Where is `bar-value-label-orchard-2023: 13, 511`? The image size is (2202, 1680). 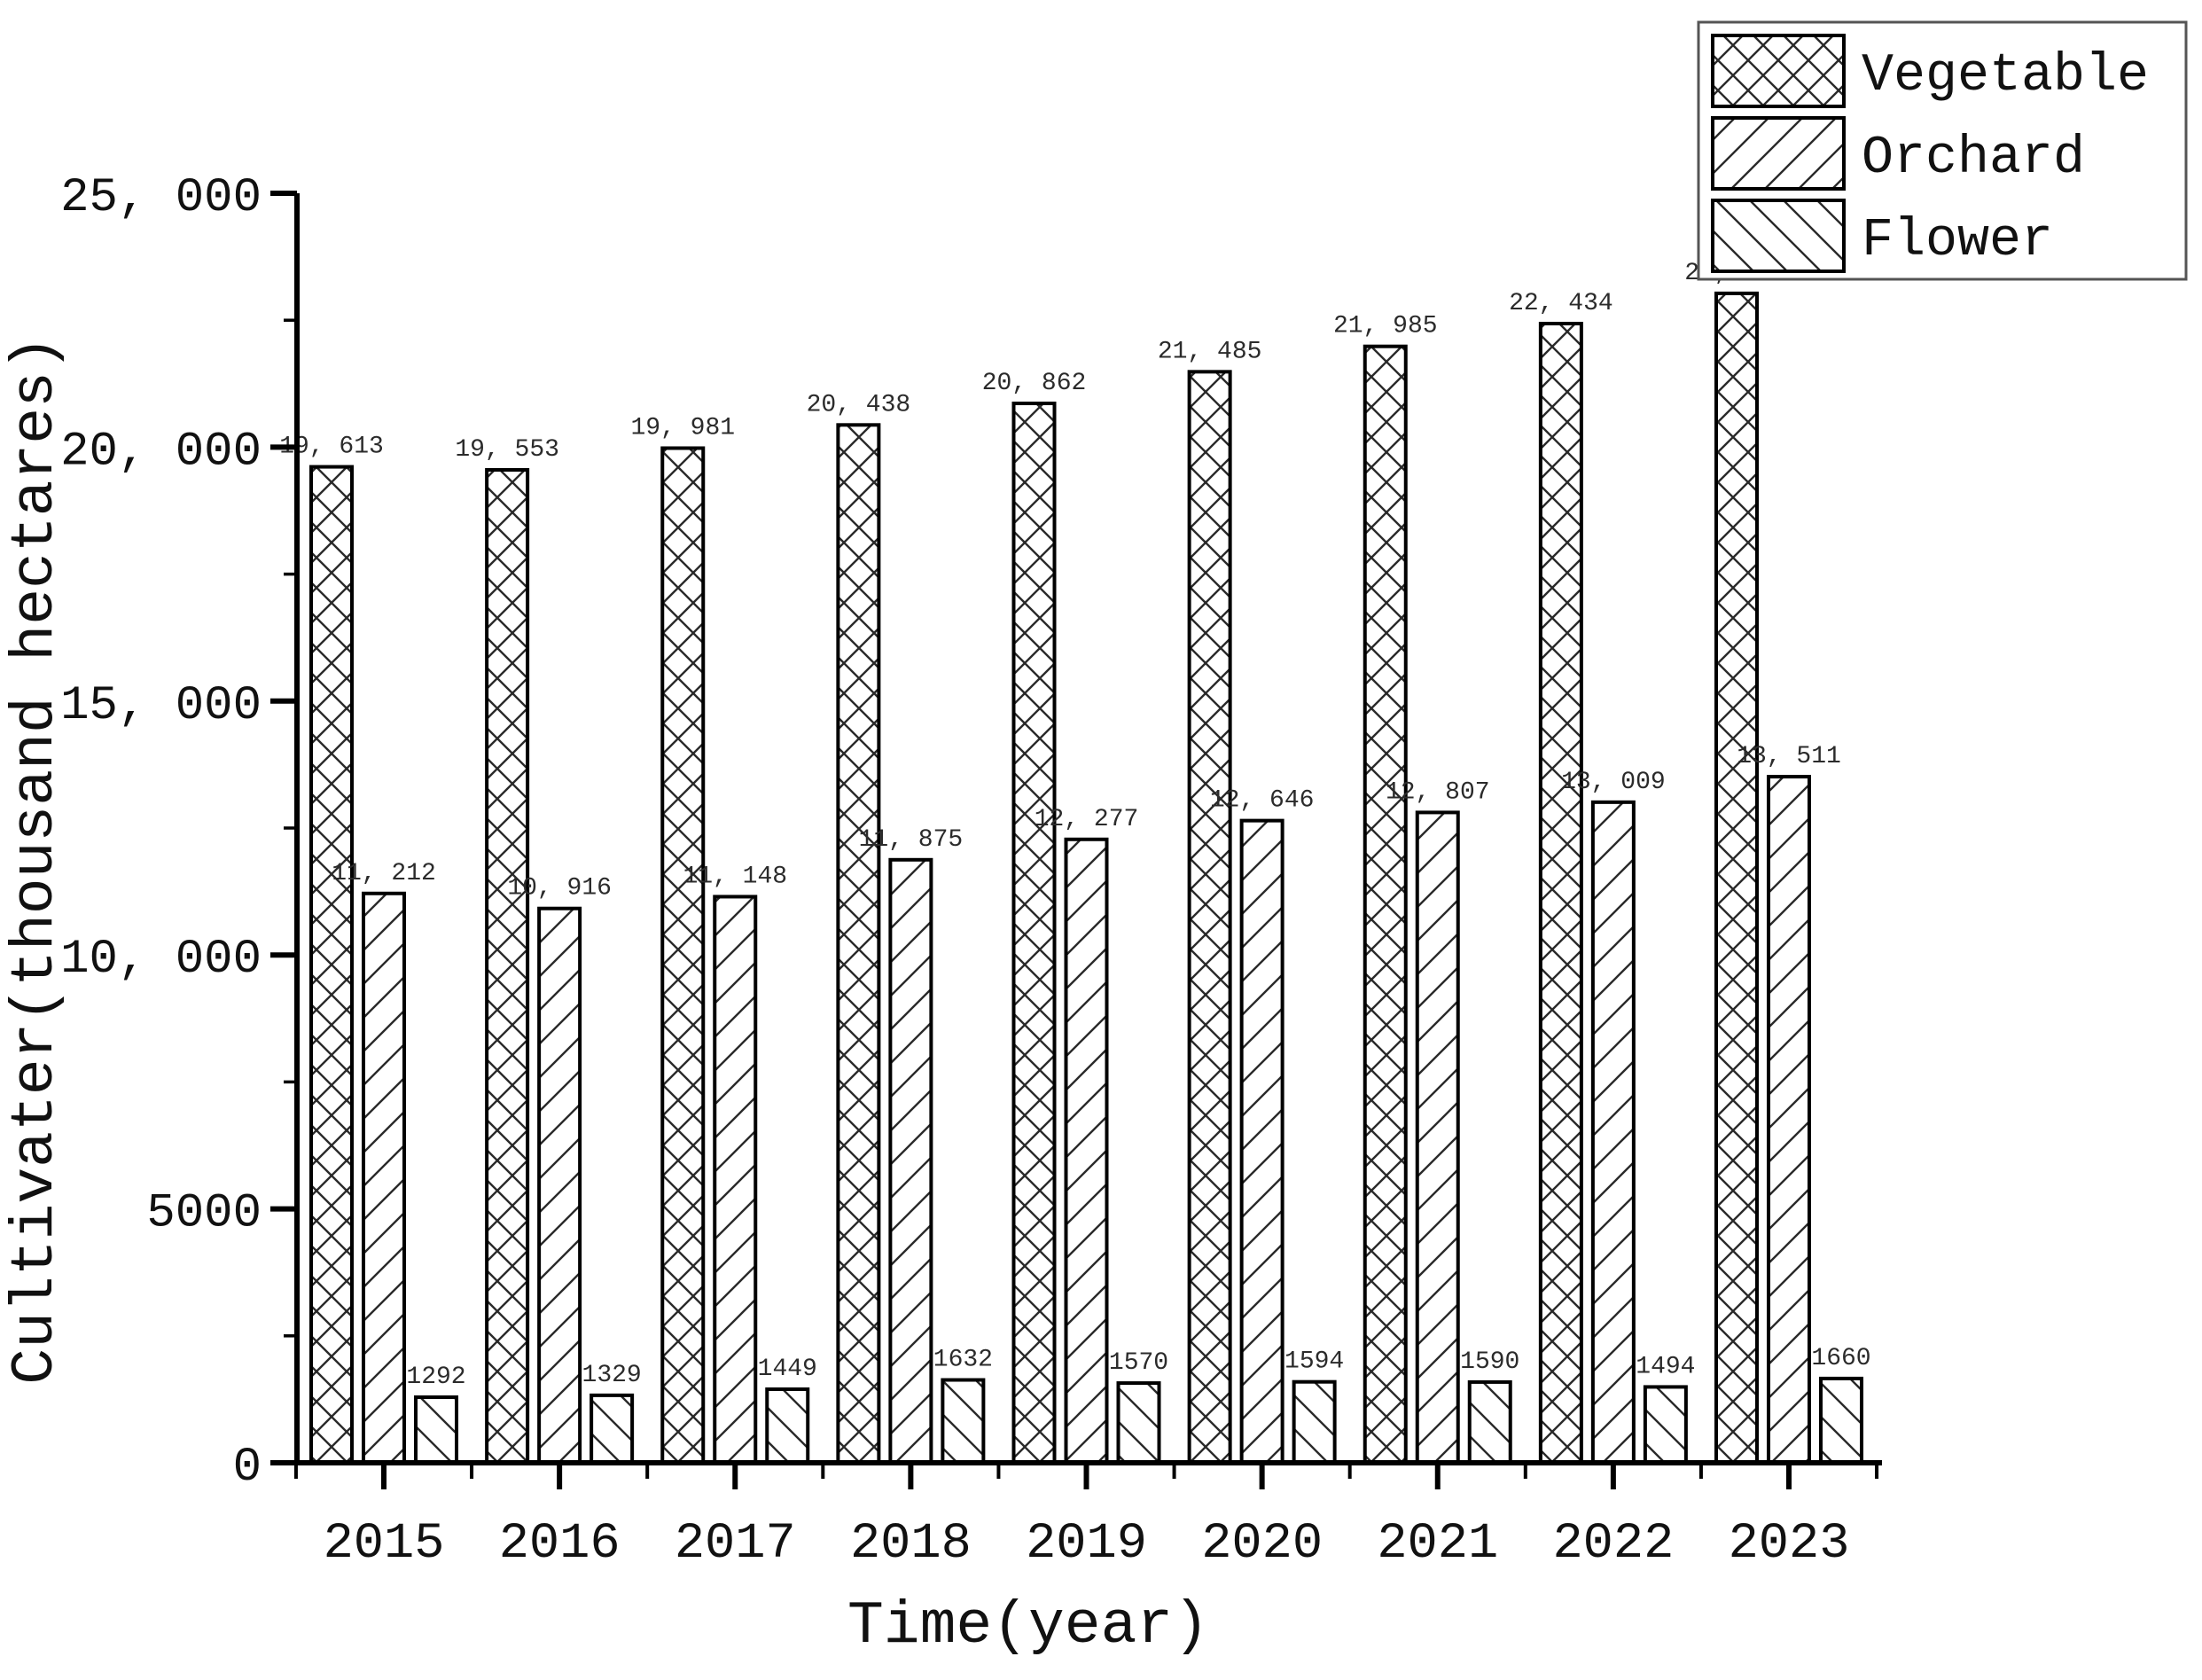 bar-value-label-orchard-2023: 13, 511 is located at coordinates (1789, 756).